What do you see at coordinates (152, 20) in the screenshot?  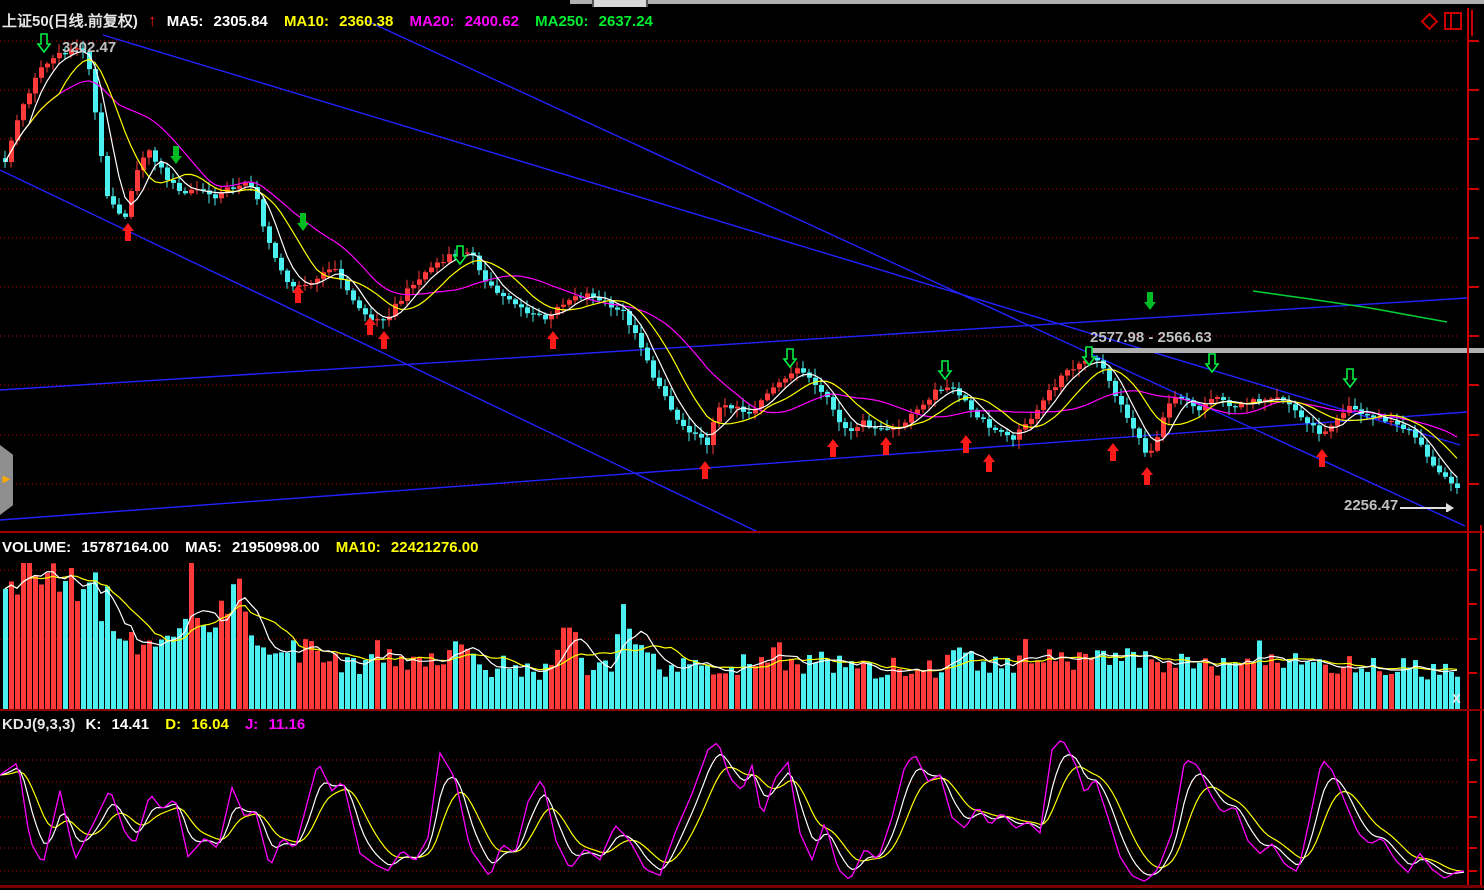 I see `up-arrow-icon: ↑` at bounding box center [152, 20].